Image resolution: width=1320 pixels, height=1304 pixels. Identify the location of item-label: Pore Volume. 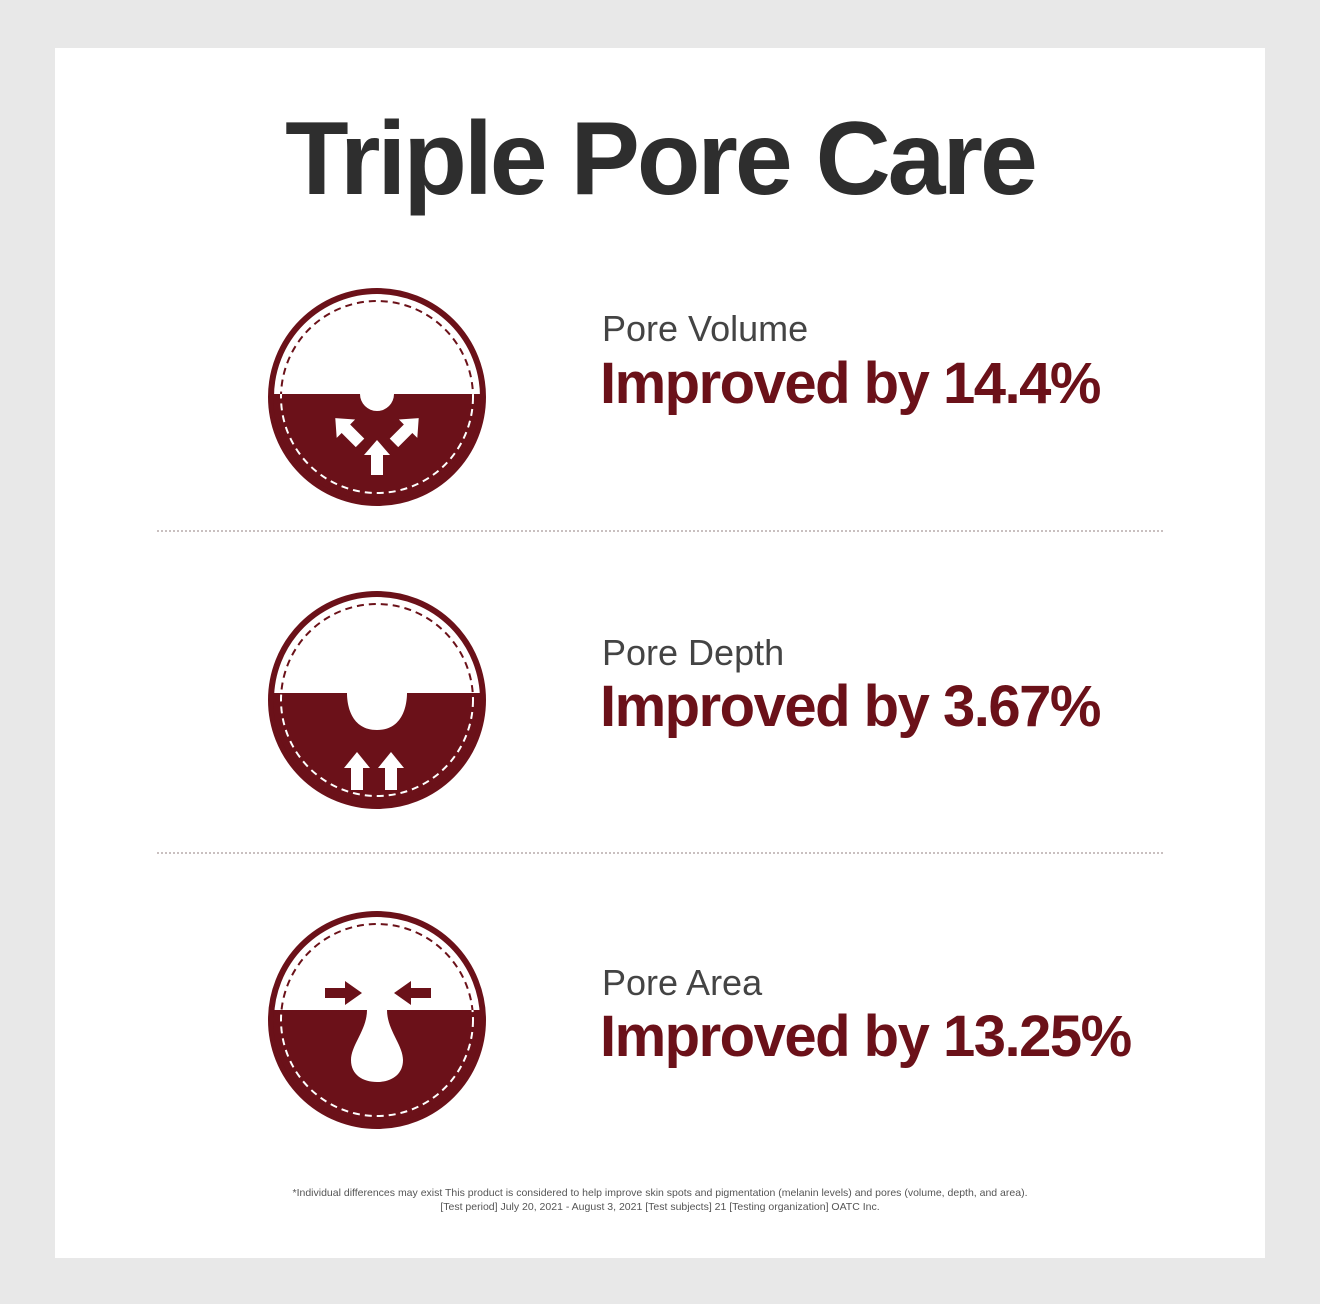
(705, 328).